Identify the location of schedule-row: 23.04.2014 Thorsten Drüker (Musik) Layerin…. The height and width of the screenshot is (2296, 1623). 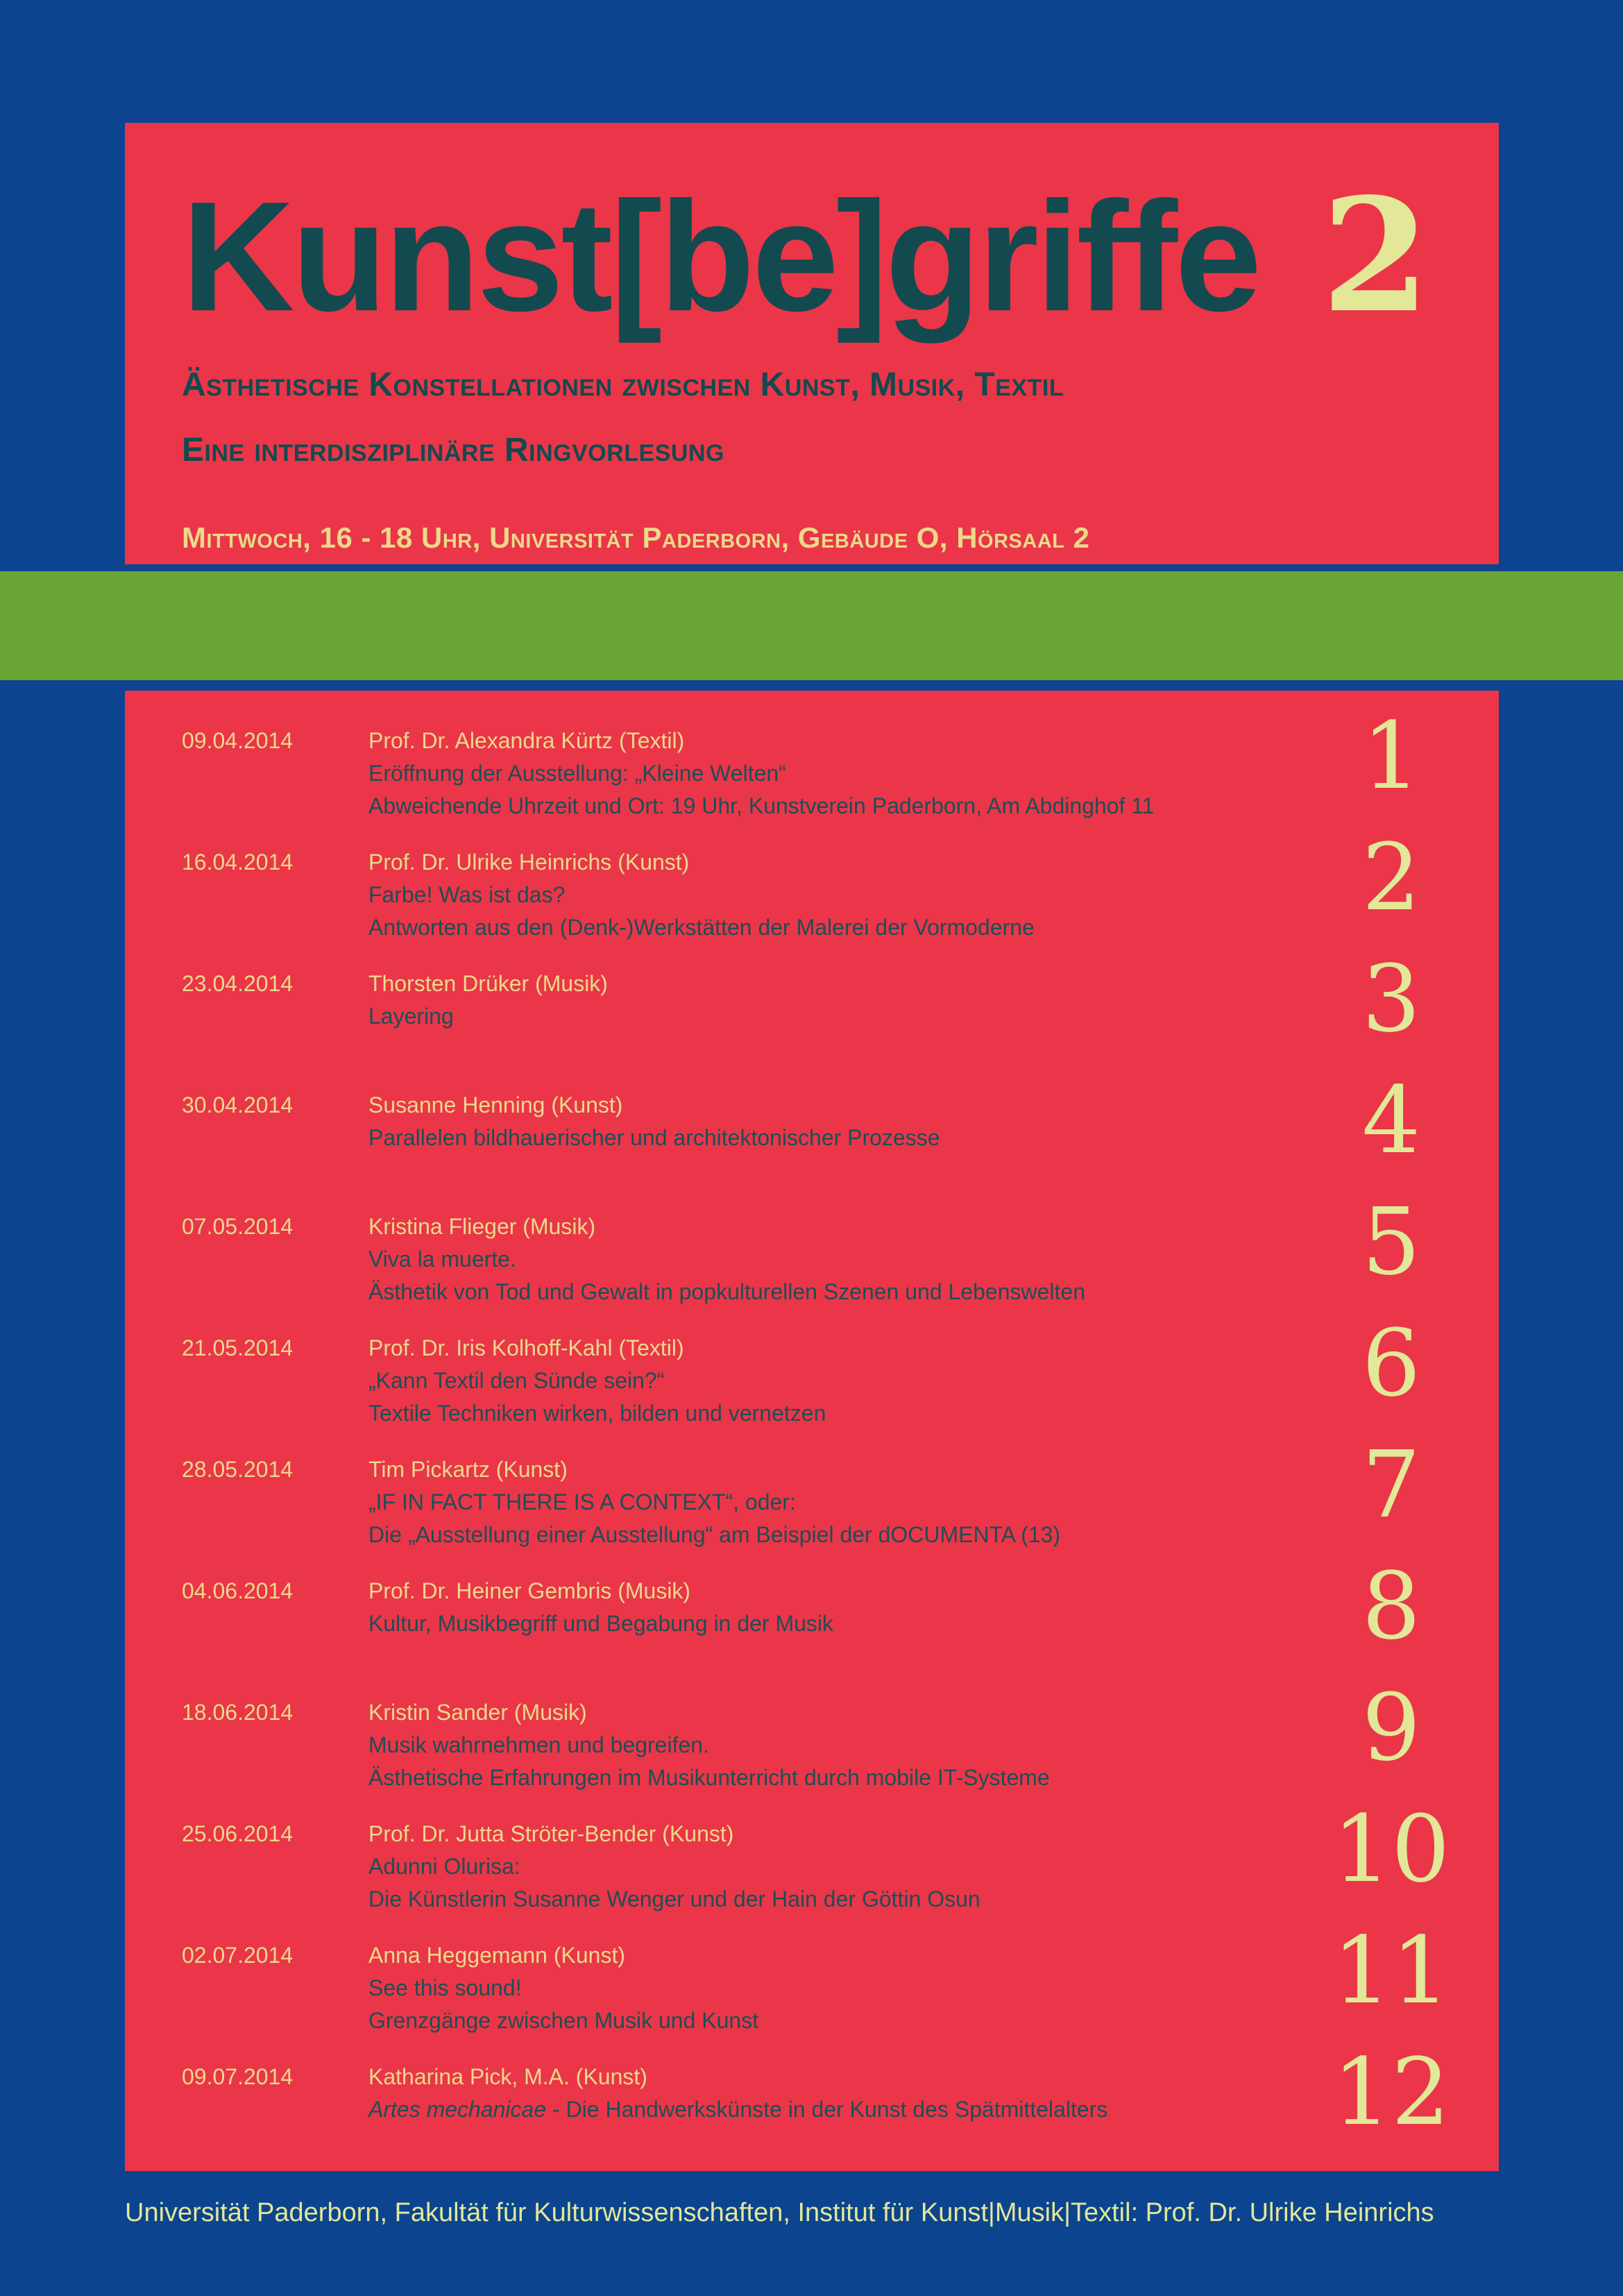
(812, 1021).